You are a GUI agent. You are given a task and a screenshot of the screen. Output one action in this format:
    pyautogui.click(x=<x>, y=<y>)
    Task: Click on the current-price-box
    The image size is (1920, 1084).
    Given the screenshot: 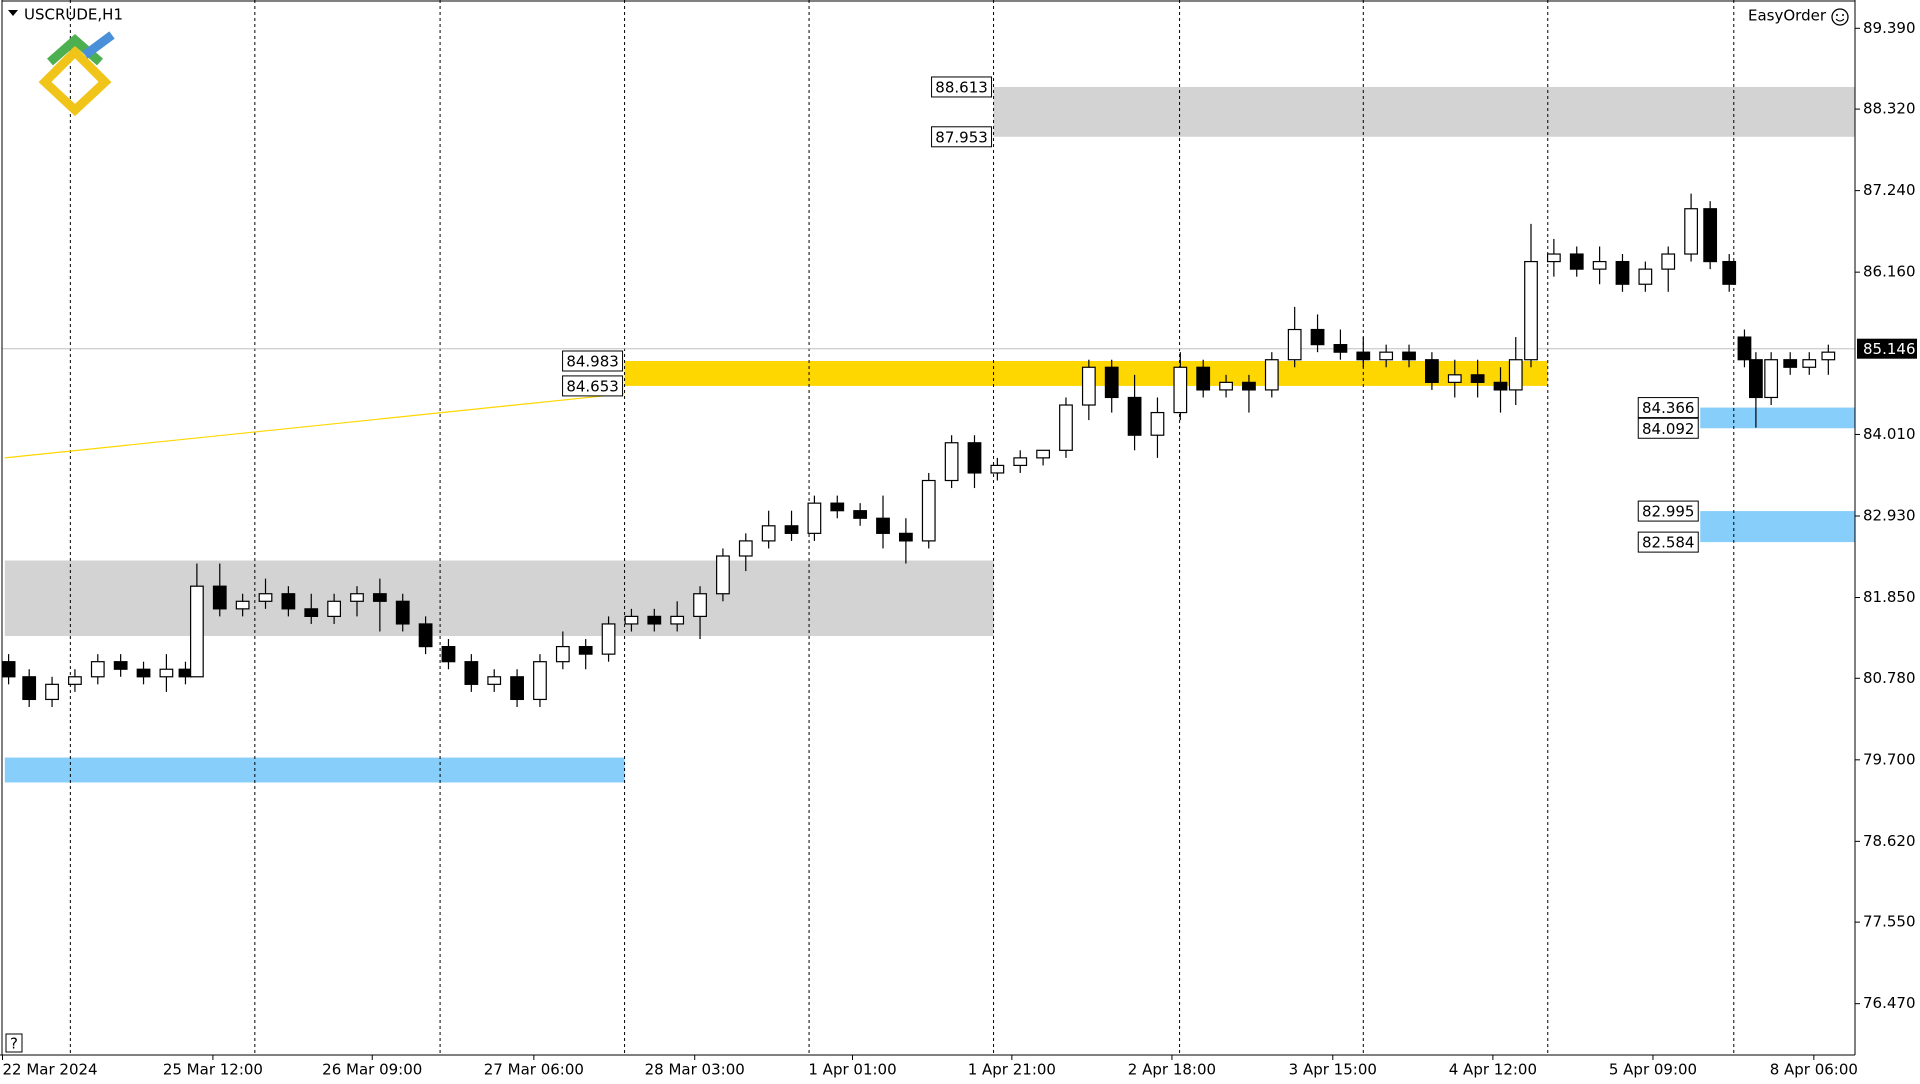 What is the action you would take?
    pyautogui.click(x=1887, y=348)
    